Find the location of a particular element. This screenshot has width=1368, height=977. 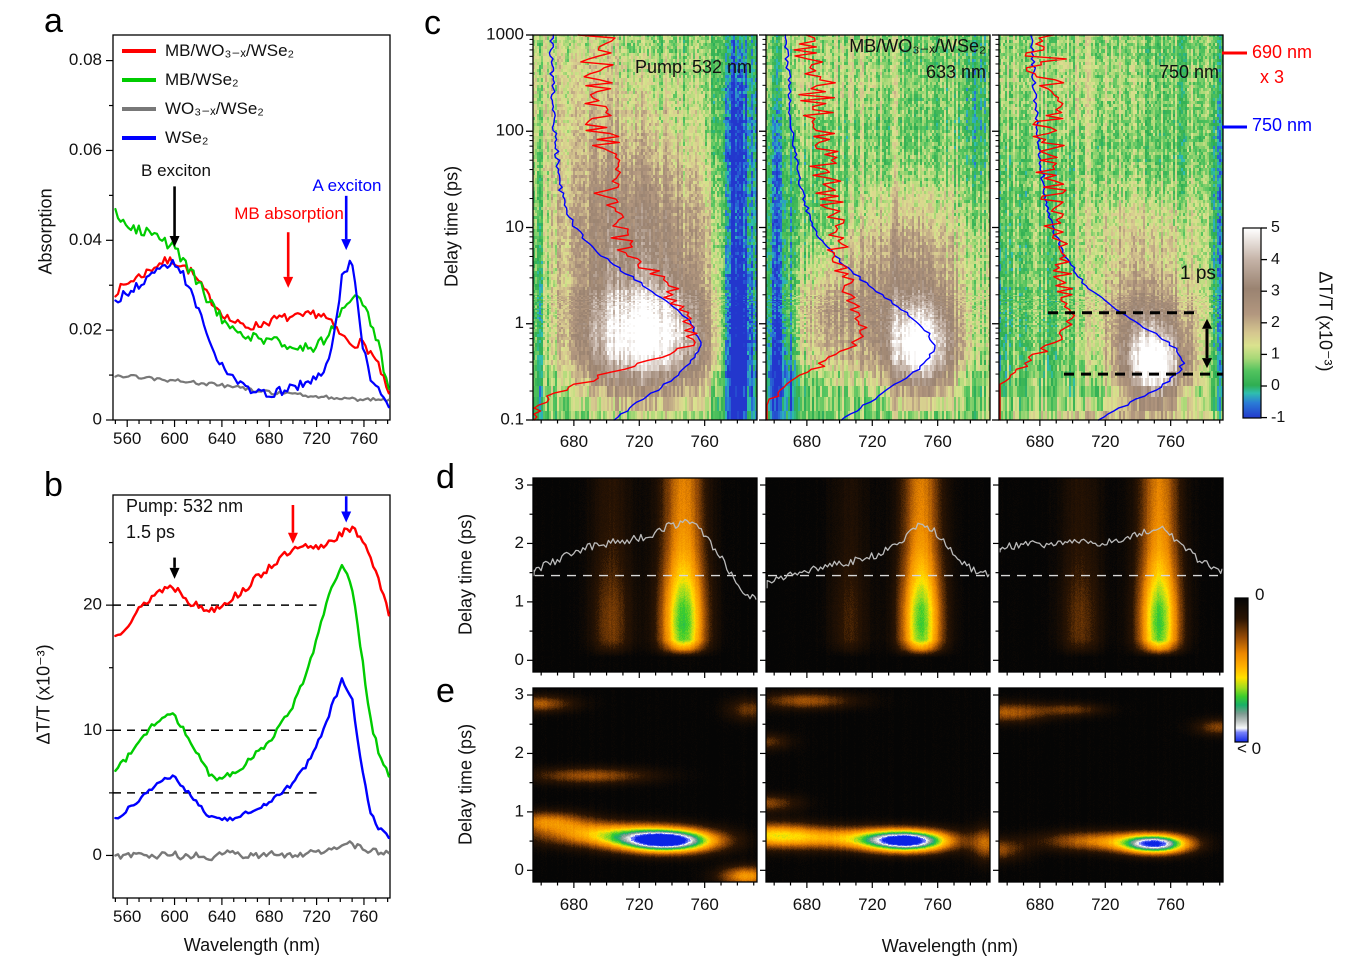

tick-label: 0.04 is located at coordinates (85, 239).